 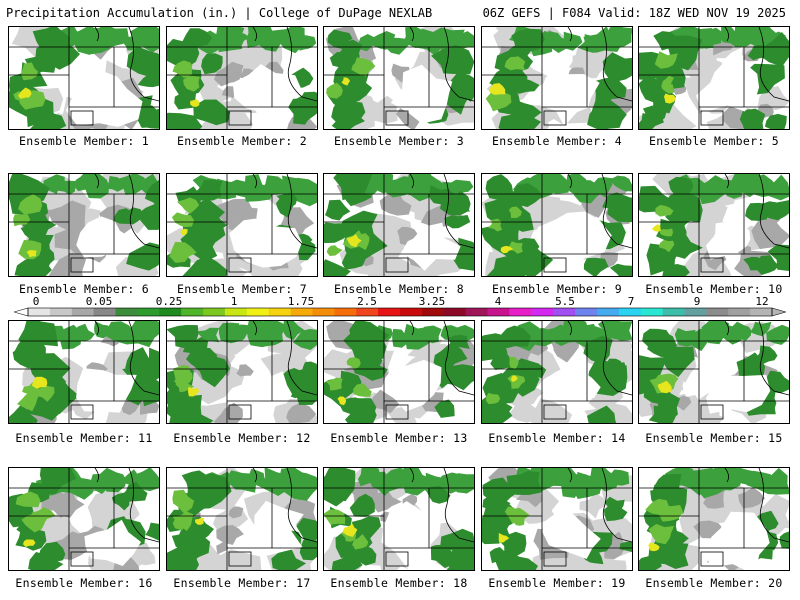 I want to click on ensemble-member-label: Ensemble Member: 14, so click(x=557, y=438).